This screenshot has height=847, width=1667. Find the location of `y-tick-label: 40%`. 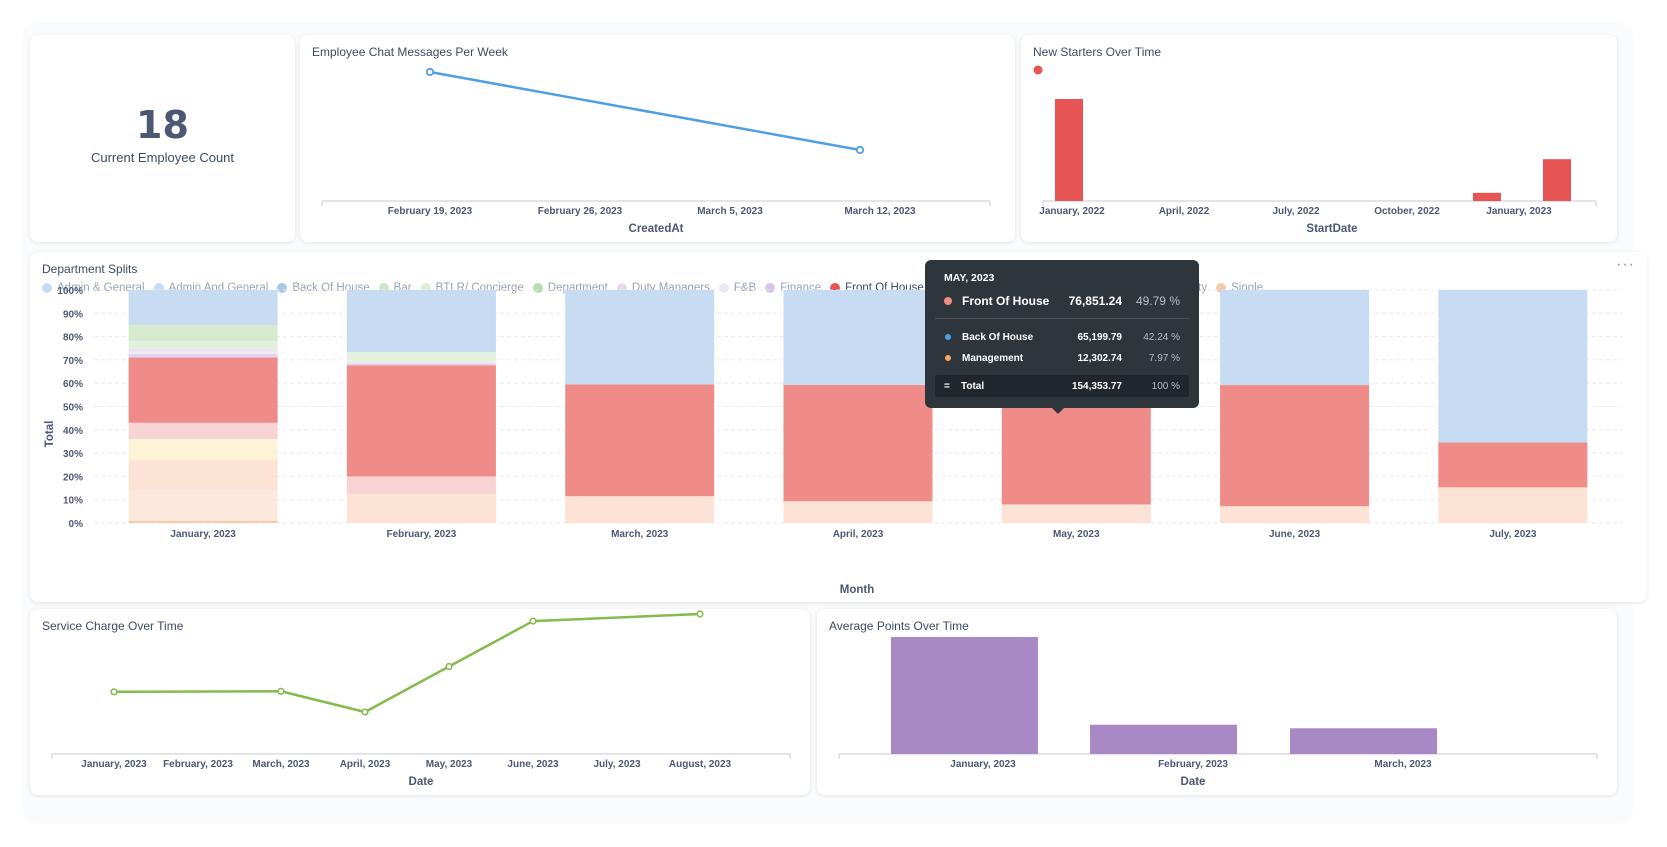

y-tick-label: 40% is located at coordinates (73, 431).